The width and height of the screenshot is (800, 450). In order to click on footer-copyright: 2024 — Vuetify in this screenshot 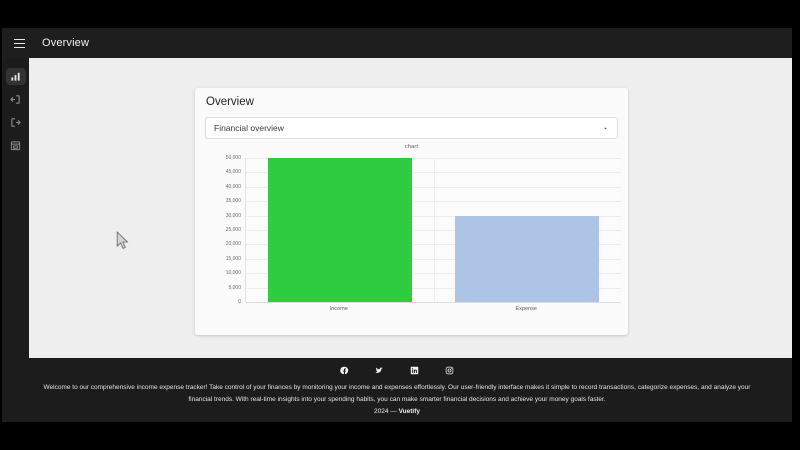, I will do `click(397, 411)`.